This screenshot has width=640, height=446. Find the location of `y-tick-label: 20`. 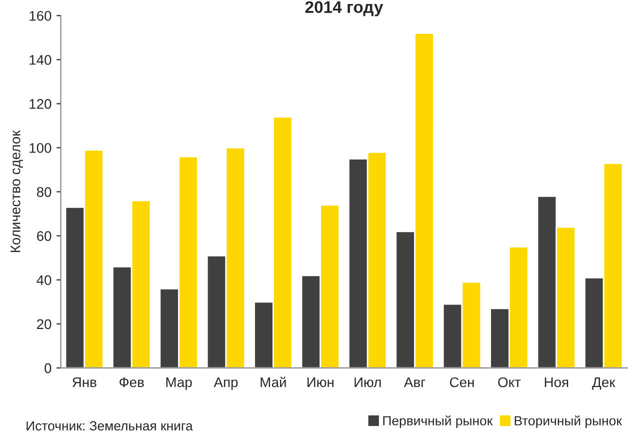

y-tick-label: 20 is located at coordinates (44, 324).